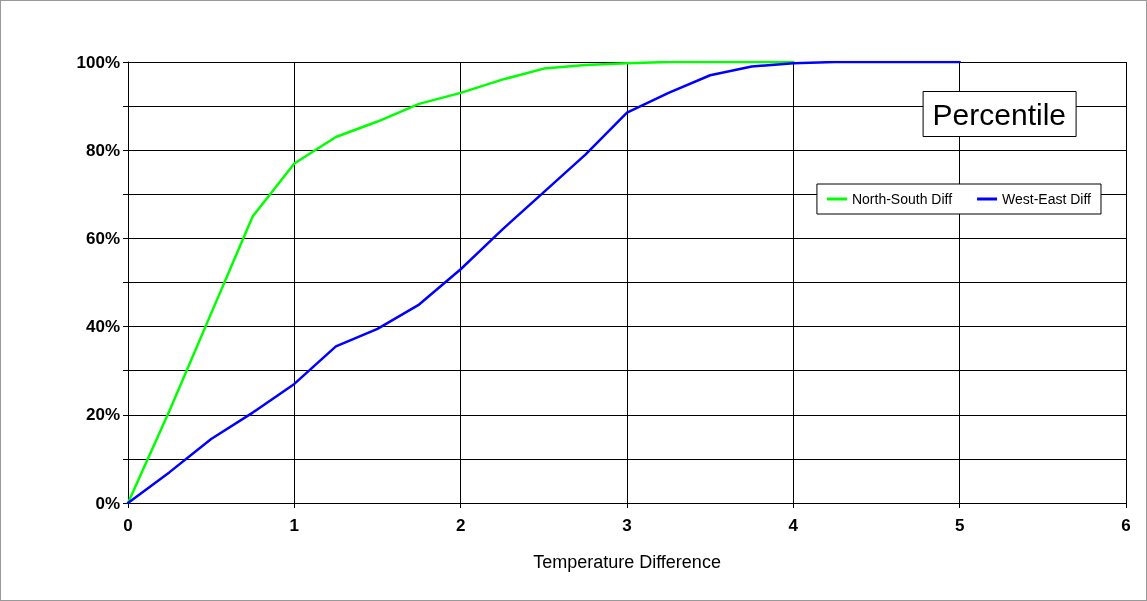 This screenshot has height=601, width=1147. I want to click on y-tick-label: 80%, so click(102, 150).